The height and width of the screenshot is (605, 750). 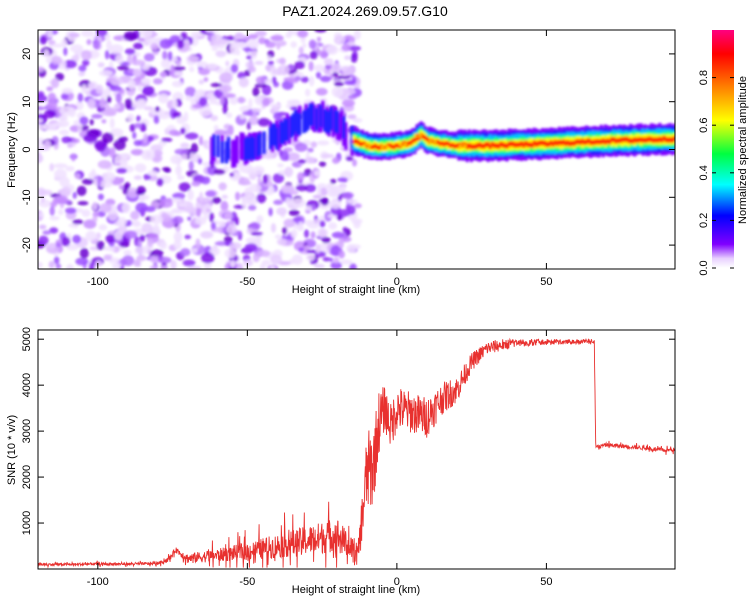 What do you see at coordinates (704, 172) in the screenshot?
I see `colorbar-tick-label: 0.4` at bounding box center [704, 172].